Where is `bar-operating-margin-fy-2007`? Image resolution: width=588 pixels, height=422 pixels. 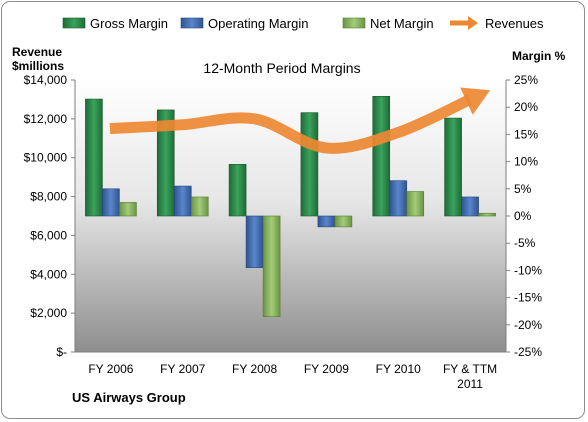 bar-operating-margin-fy-2007 is located at coordinates (182, 201).